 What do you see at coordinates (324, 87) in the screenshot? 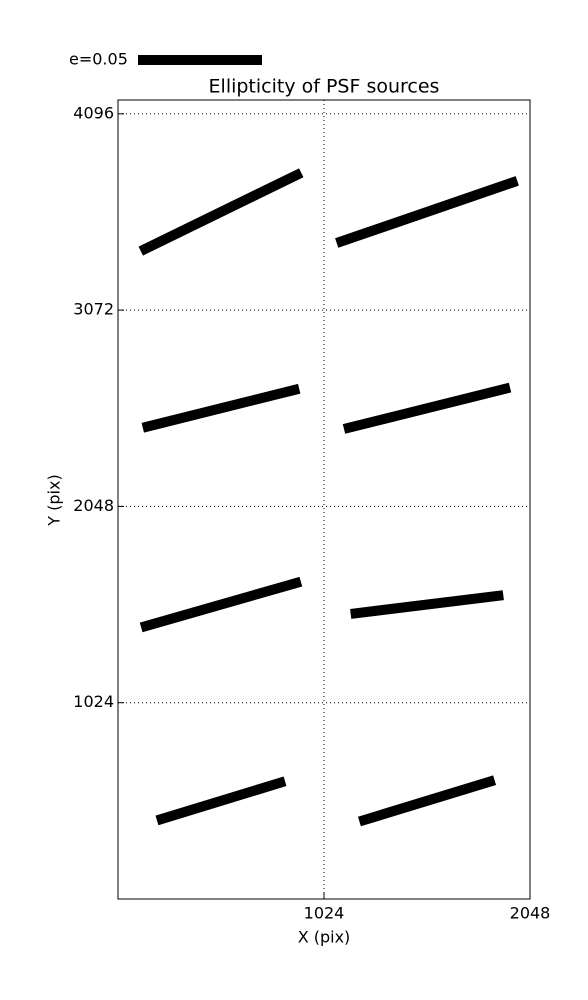
I see `chart-title: Ellipticity of PSF sources` at bounding box center [324, 87].